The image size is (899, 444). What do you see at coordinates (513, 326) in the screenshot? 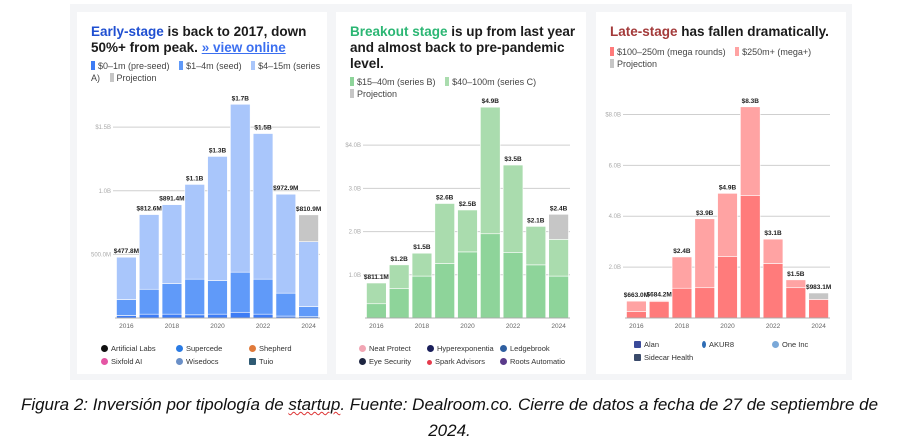
I see `x-tick-label: 2022` at bounding box center [513, 326].